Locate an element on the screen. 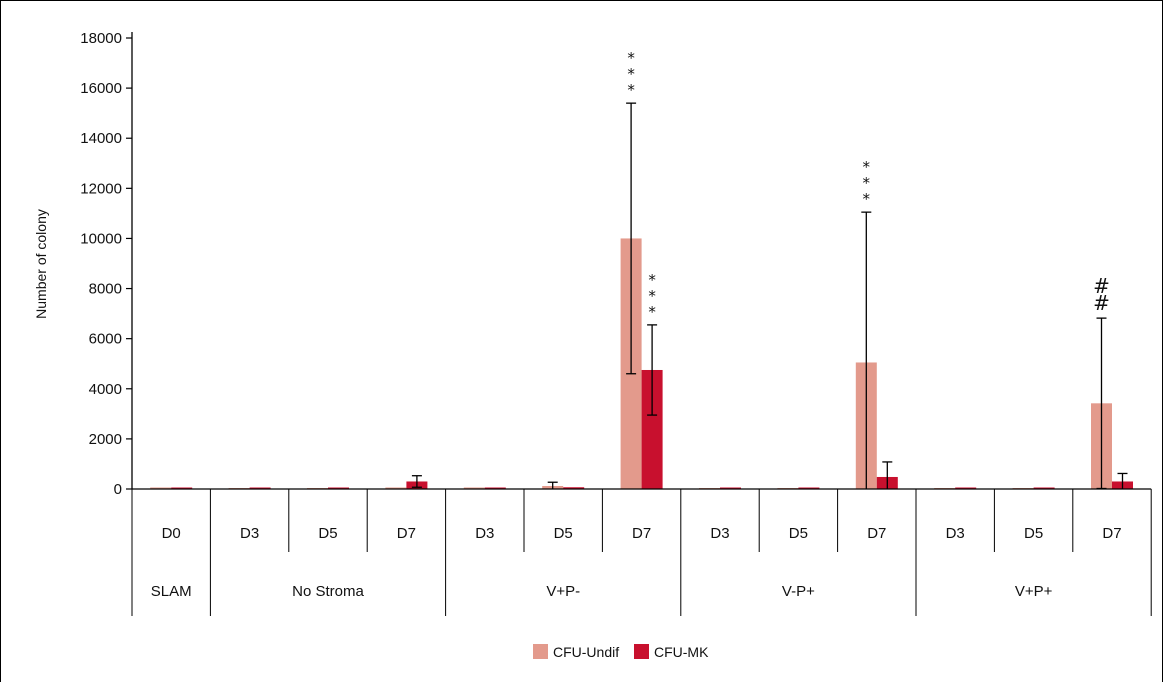 The height and width of the screenshot is (682, 1163). y-tick-label: 14000 is located at coordinates (101, 138).